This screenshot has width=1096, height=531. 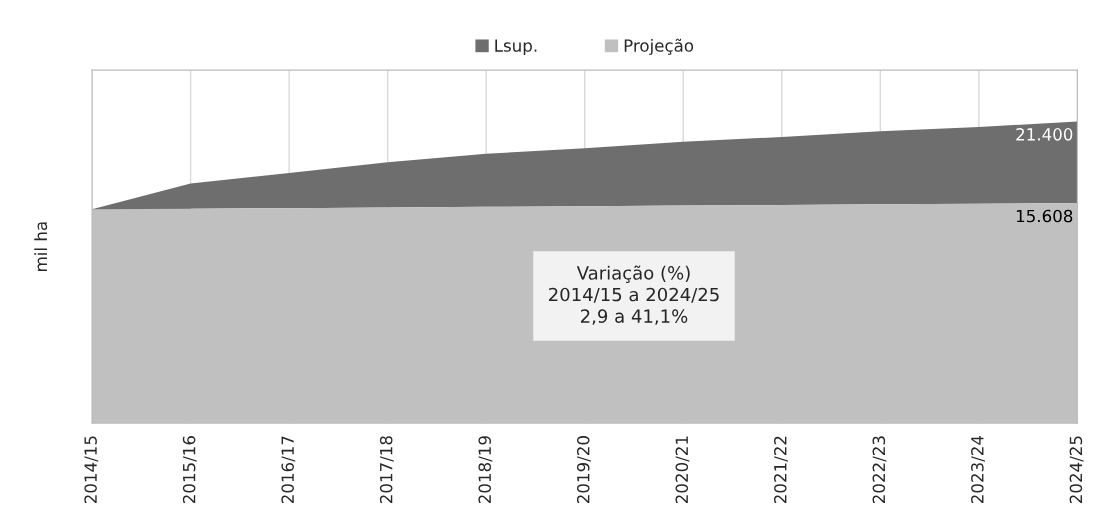 I want to click on y-axis-title: mil ha, so click(x=41, y=246).